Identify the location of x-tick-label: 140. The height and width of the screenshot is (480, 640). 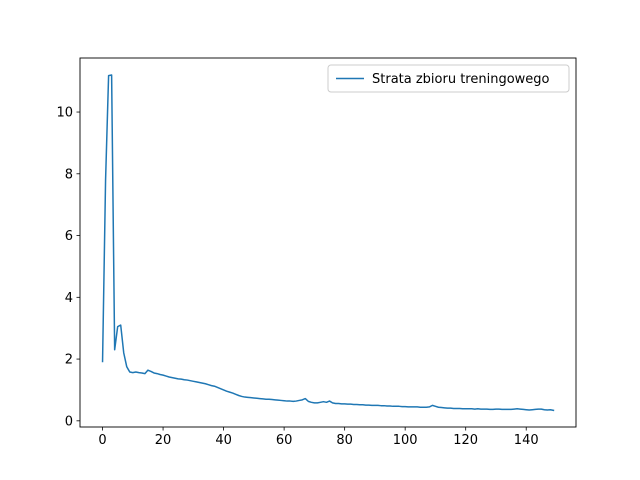
(526, 440).